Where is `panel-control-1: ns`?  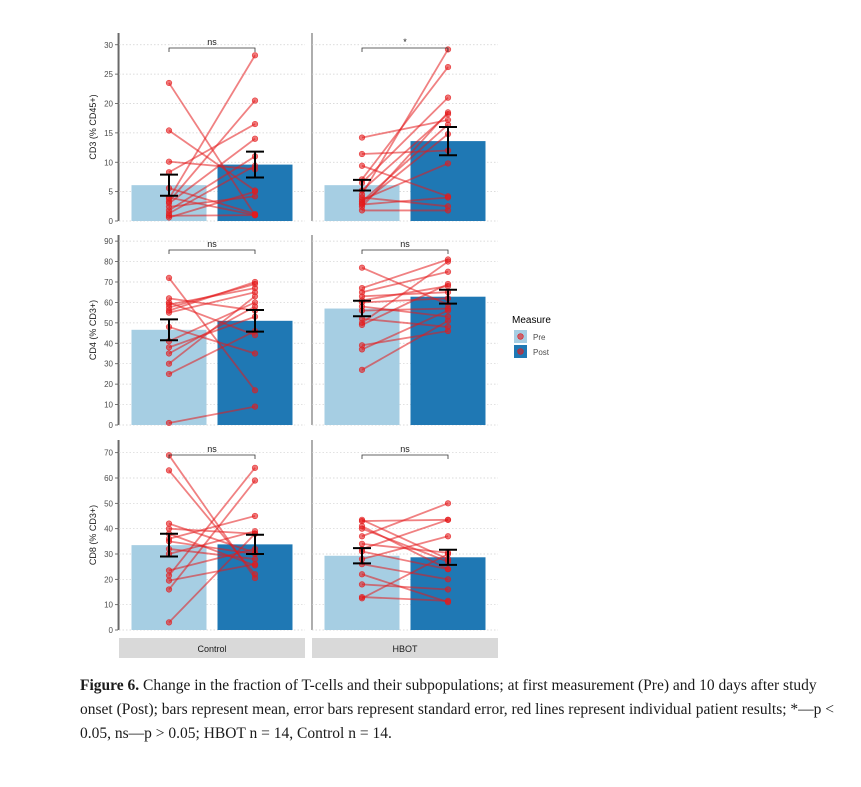
panel-control-1: ns is located at coordinates (211, 331).